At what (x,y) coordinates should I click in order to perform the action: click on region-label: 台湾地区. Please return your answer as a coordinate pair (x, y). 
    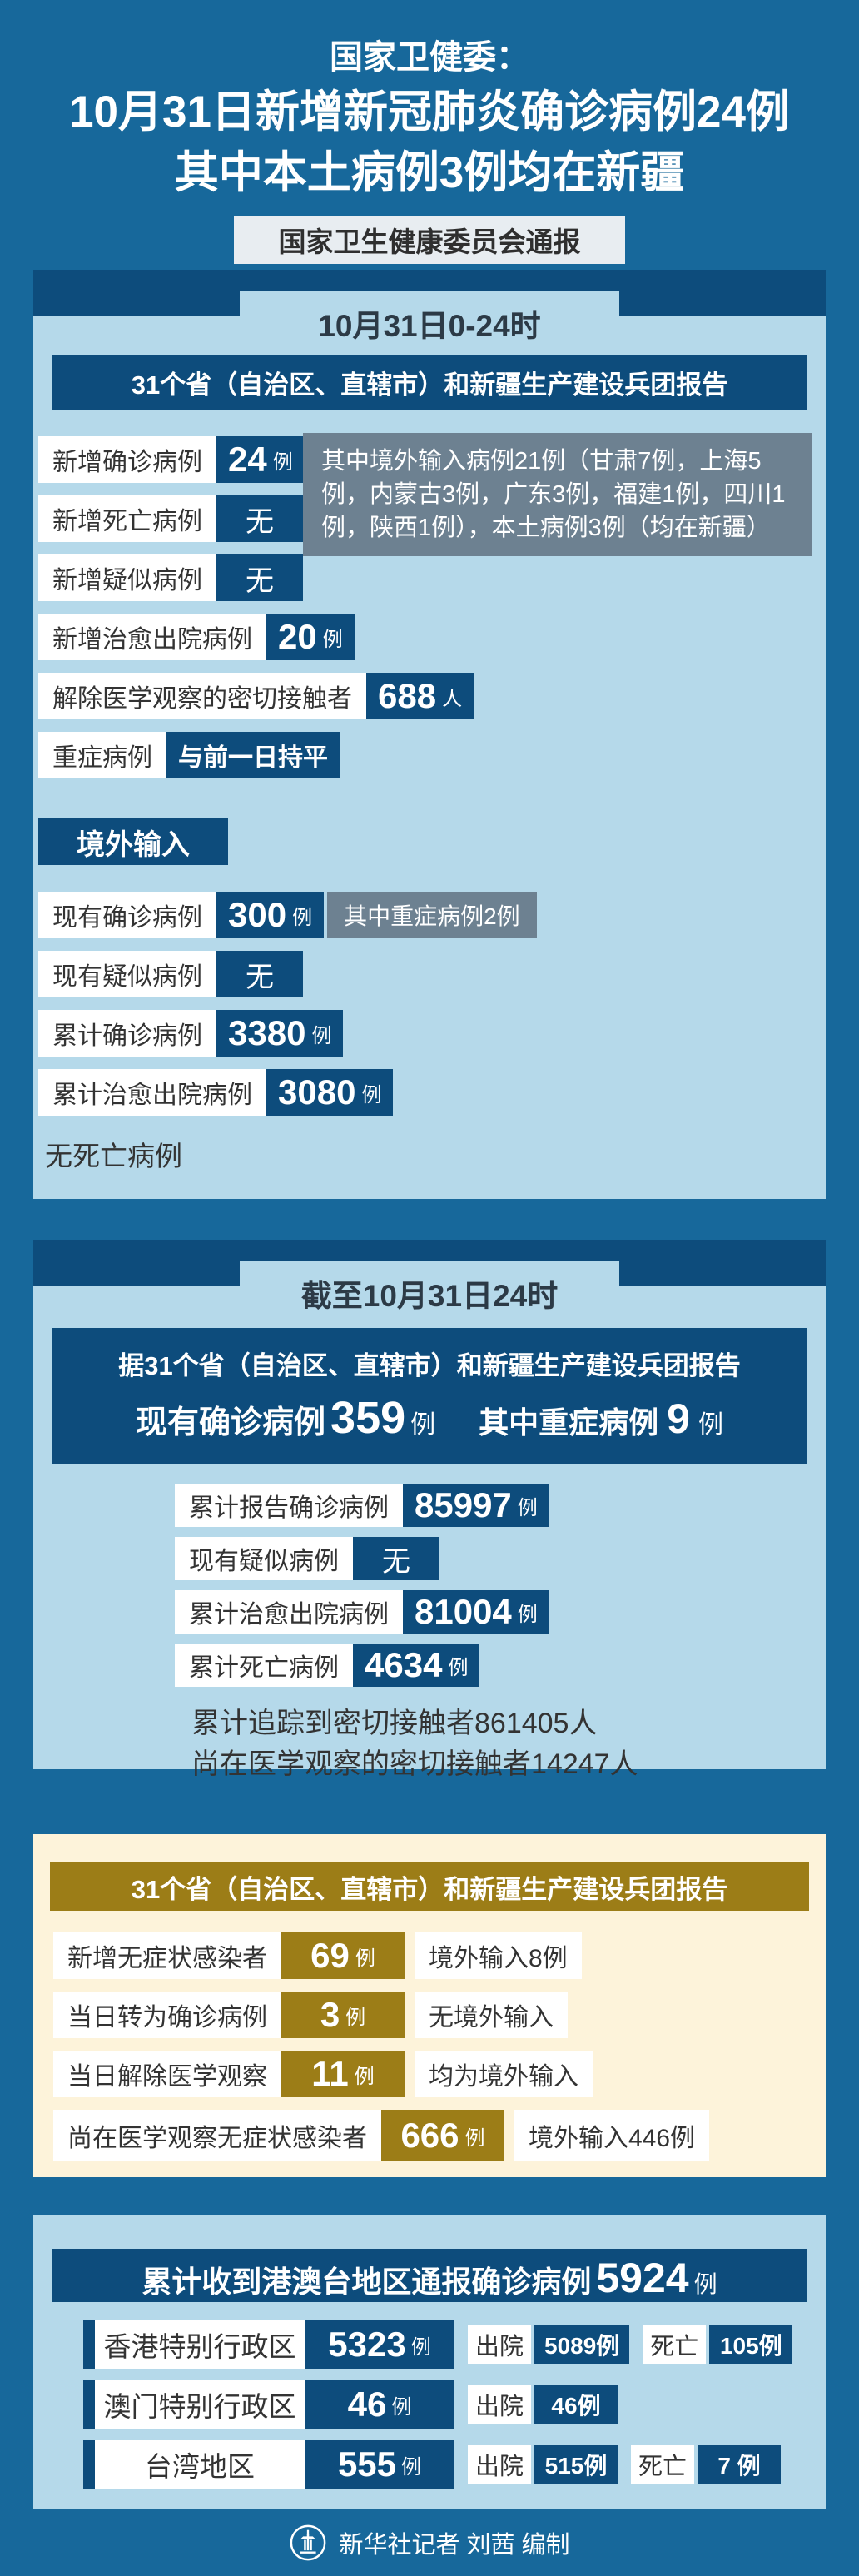
    Looking at the image, I should click on (200, 2464).